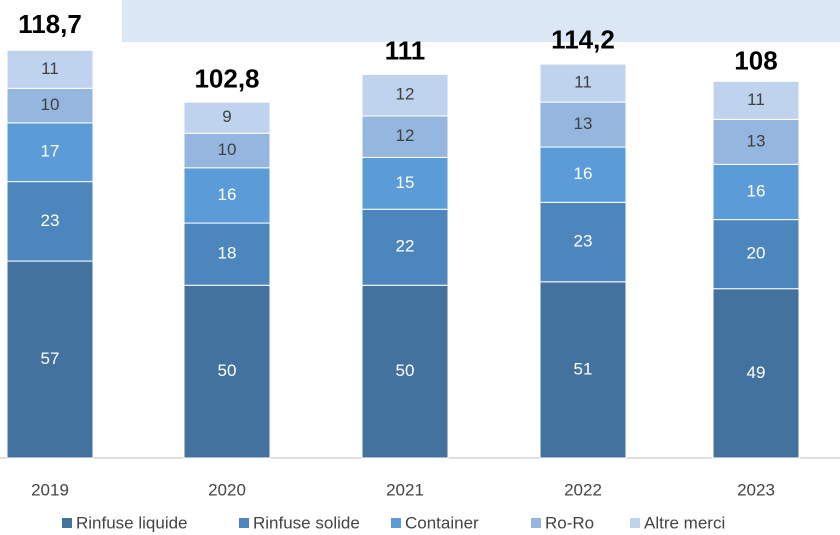  What do you see at coordinates (405, 50) in the screenshot?
I see `total-label: 111` at bounding box center [405, 50].